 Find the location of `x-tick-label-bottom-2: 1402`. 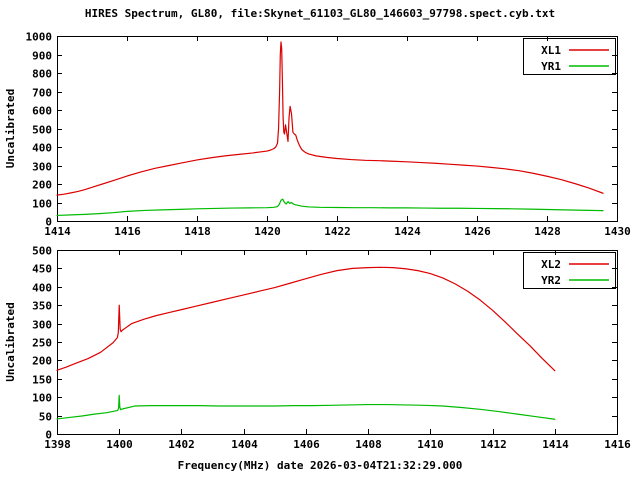

x-tick-label-bottom-2: 1402 is located at coordinates (181, 444).